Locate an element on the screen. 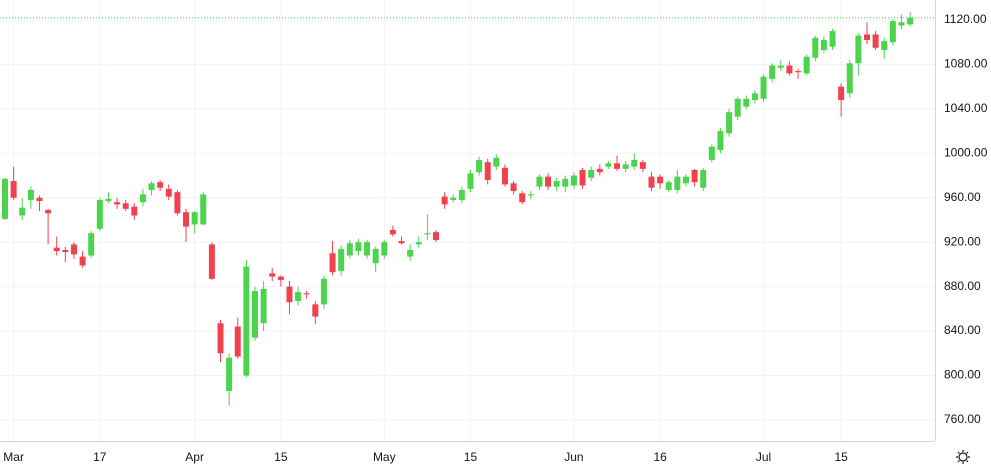 The width and height of the screenshot is (991, 465). y-tick-label: 760.00 is located at coordinates (962, 419).